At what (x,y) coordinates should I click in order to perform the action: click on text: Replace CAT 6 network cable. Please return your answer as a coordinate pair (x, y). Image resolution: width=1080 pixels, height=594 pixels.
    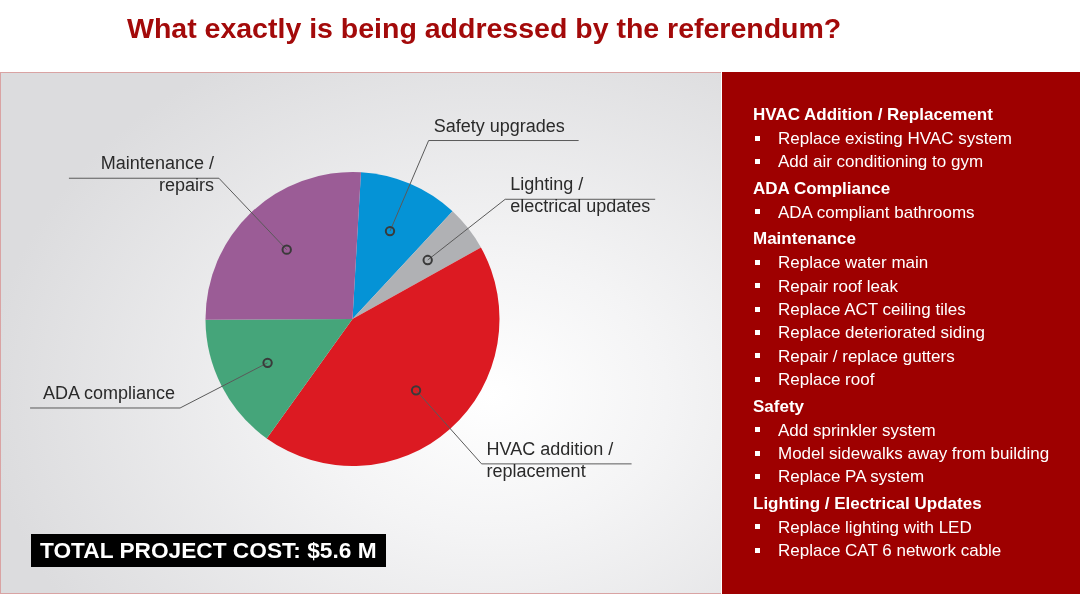
    Looking at the image, I should click on (890, 551).